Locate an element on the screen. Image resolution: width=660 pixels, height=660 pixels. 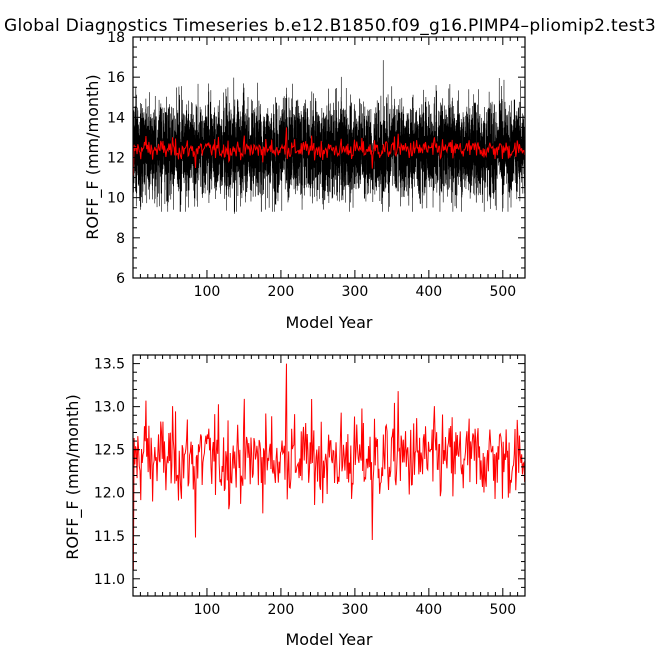
y-tick-label: 18 is located at coordinates (116, 38).